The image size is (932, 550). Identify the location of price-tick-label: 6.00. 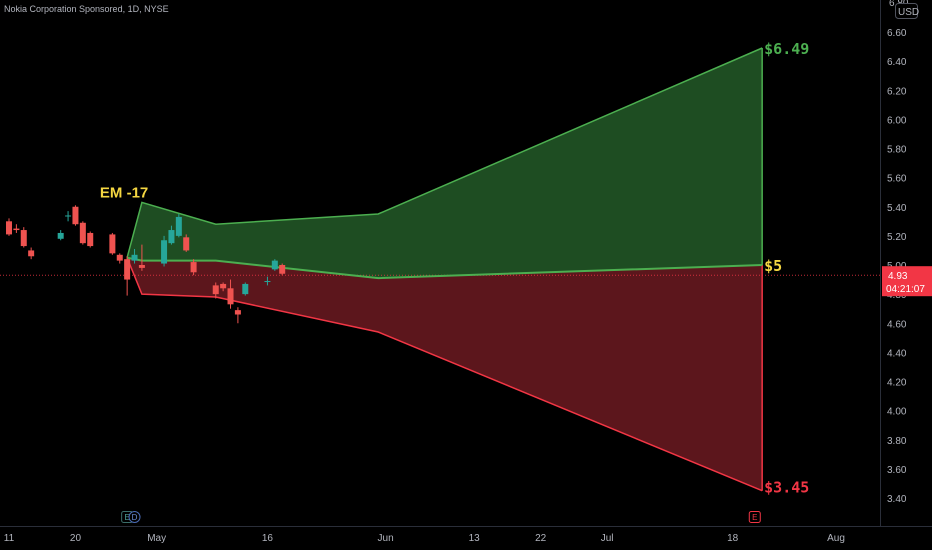
(897, 120).